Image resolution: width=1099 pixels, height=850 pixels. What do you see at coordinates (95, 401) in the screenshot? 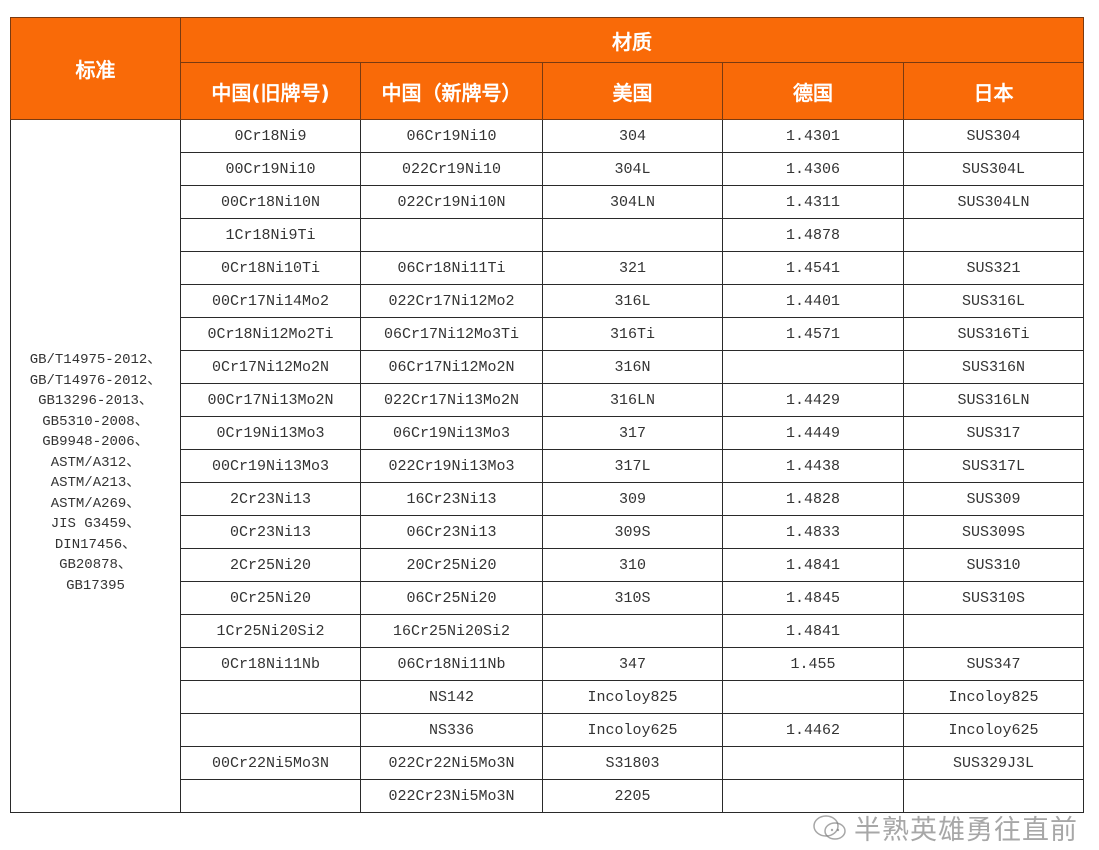
I see `standard-item: GB13296-2013、` at bounding box center [95, 401].